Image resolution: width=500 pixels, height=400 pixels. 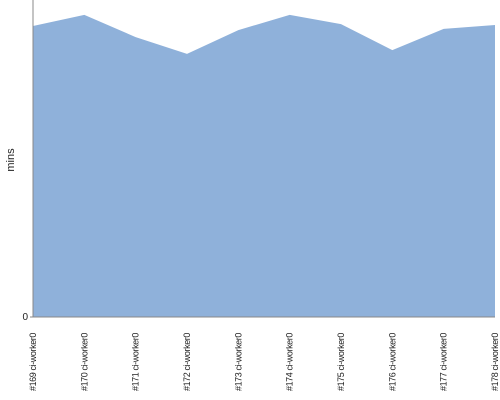 I want to click on x-tick-label: #169 ci-worker0, so click(x=33, y=362).